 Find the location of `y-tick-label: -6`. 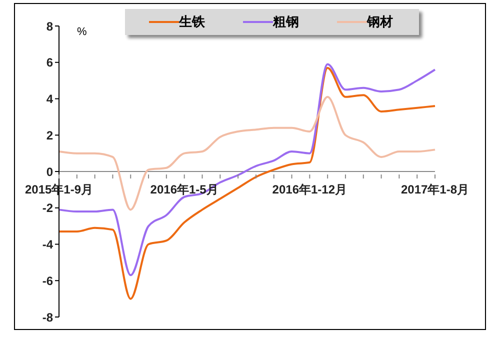

y-tick-label: -6 is located at coordinates (48, 281).